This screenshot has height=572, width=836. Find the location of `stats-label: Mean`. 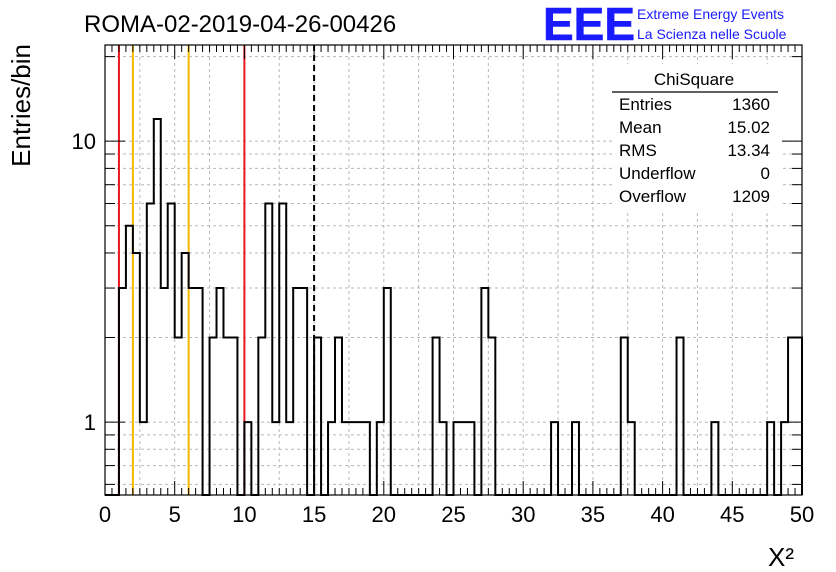

stats-label: Mean is located at coordinates (640, 127).